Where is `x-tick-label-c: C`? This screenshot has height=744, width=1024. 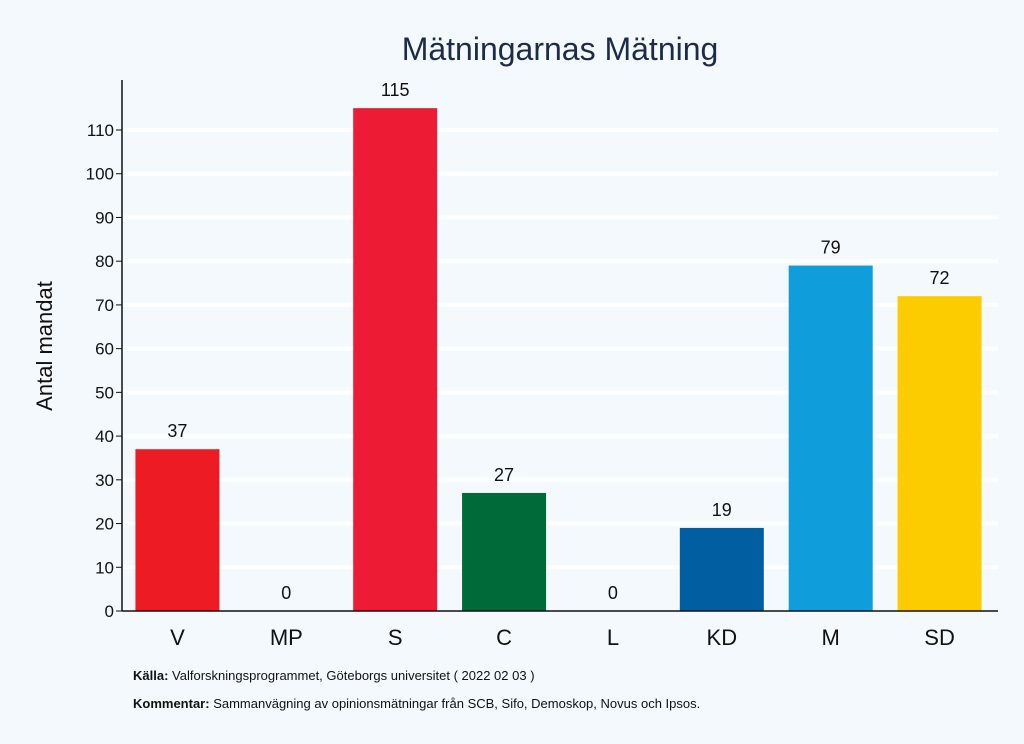
x-tick-label-c: C is located at coordinates (504, 637).